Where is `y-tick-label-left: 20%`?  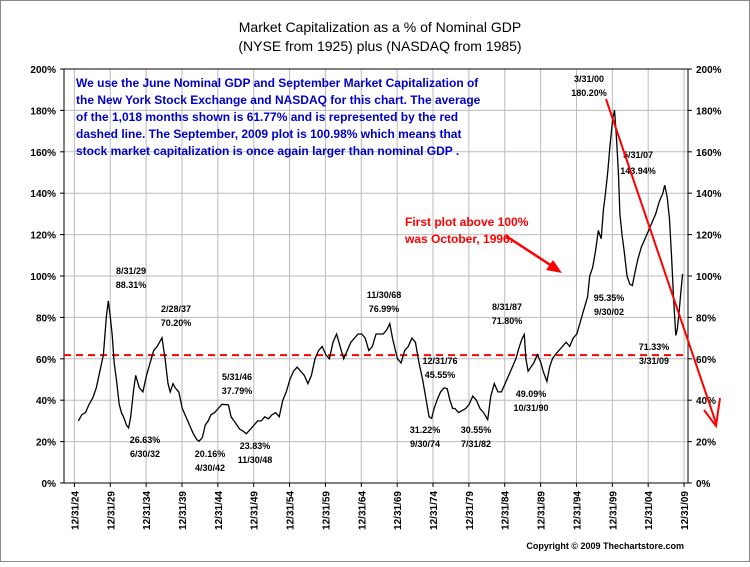 y-tick-label-left: 20% is located at coordinates (46, 443).